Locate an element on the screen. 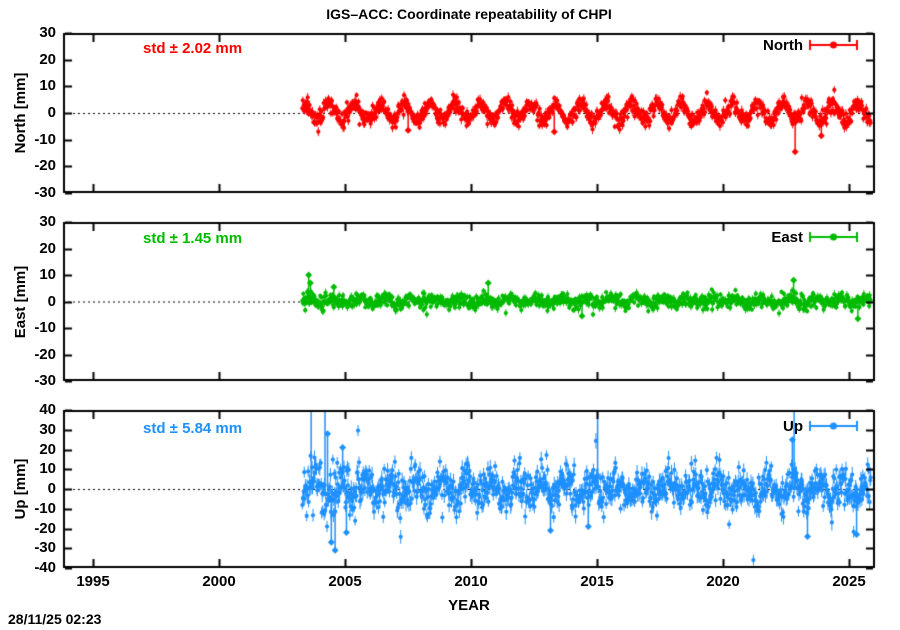  legend-label-up: Up is located at coordinates (793, 426).